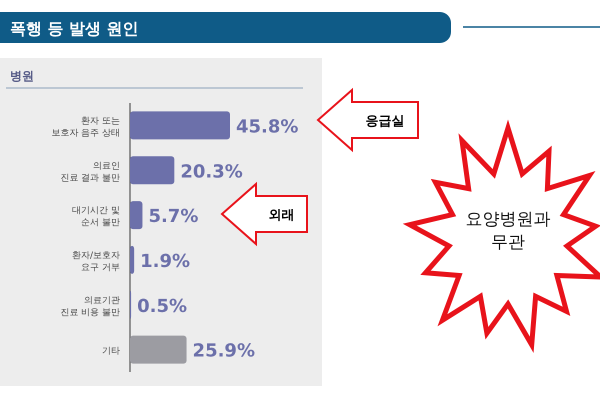 Image resolution: width=600 pixels, height=397 pixels. What do you see at coordinates (211, 171) in the screenshot?
I see `data-label: 20.3%` at bounding box center [211, 171].